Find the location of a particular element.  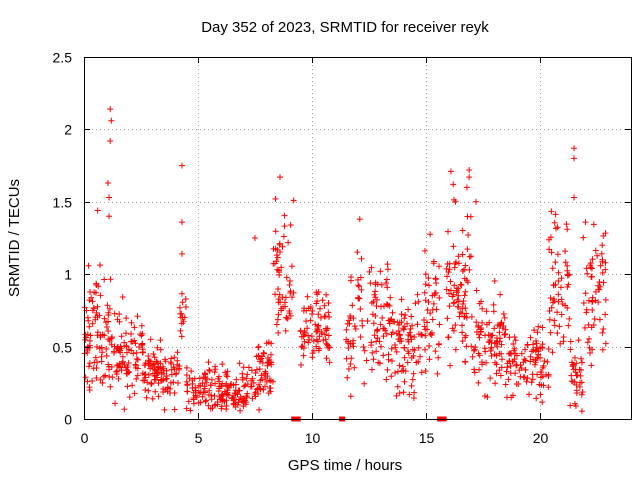

y-axis-title: SRMTID / TECUs is located at coordinates (14, 238).